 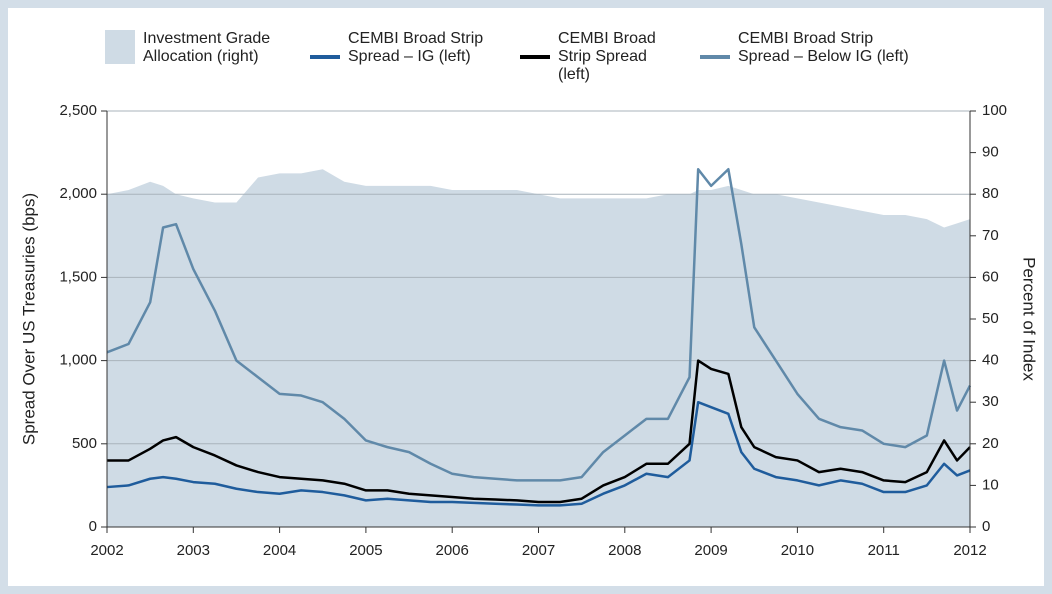 What do you see at coordinates (710, 550) in the screenshot?
I see `x-tick-label: 2009` at bounding box center [710, 550].